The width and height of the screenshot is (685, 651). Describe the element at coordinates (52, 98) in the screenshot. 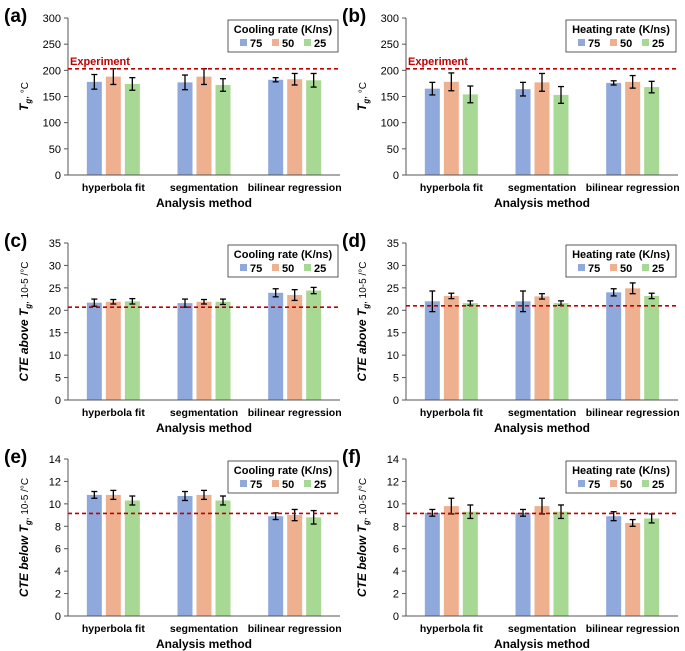

I see `y-tick-label: 150` at that location.